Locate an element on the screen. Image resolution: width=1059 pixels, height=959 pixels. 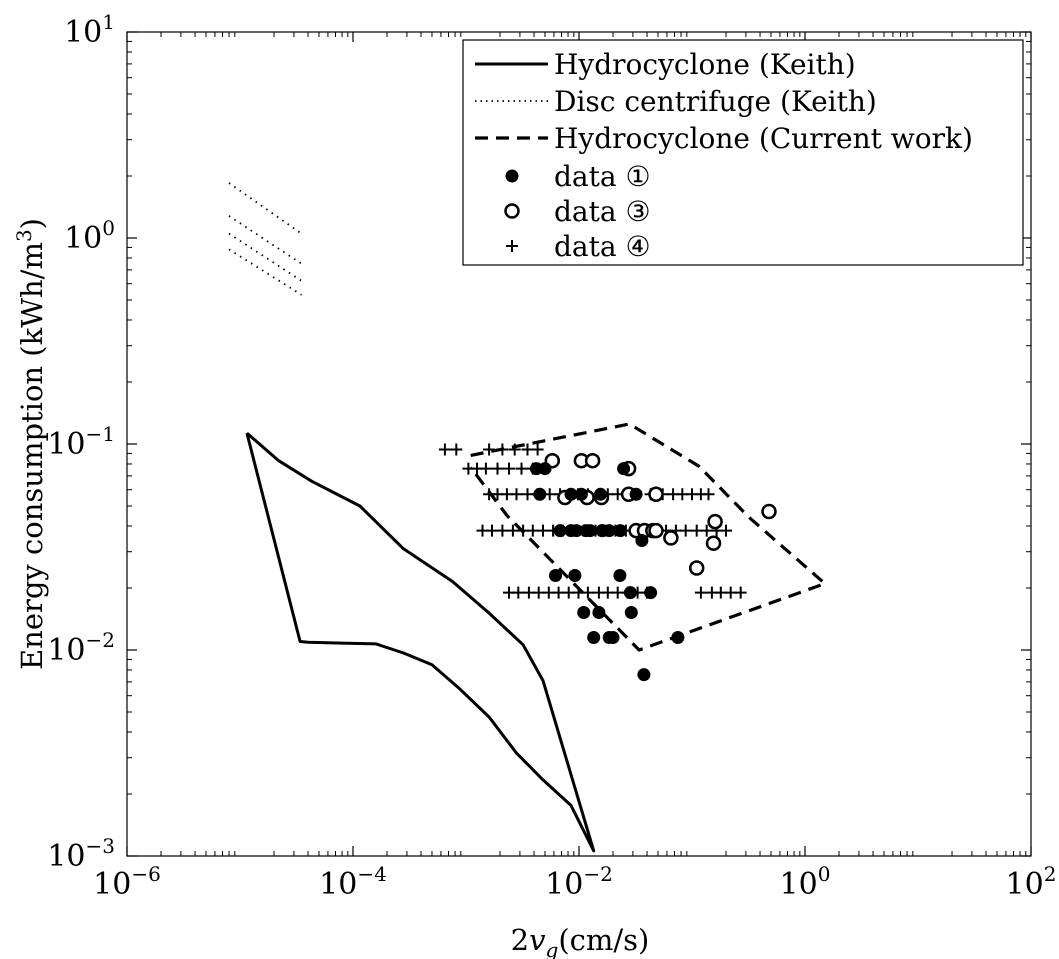
x-tick-label: 10⁰ is located at coordinates (805, 882).